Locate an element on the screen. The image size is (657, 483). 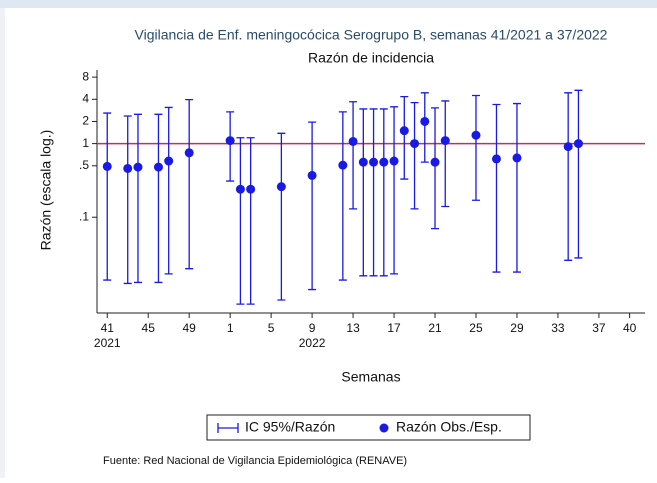
x-tick-label: 1 is located at coordinates (230, 328).